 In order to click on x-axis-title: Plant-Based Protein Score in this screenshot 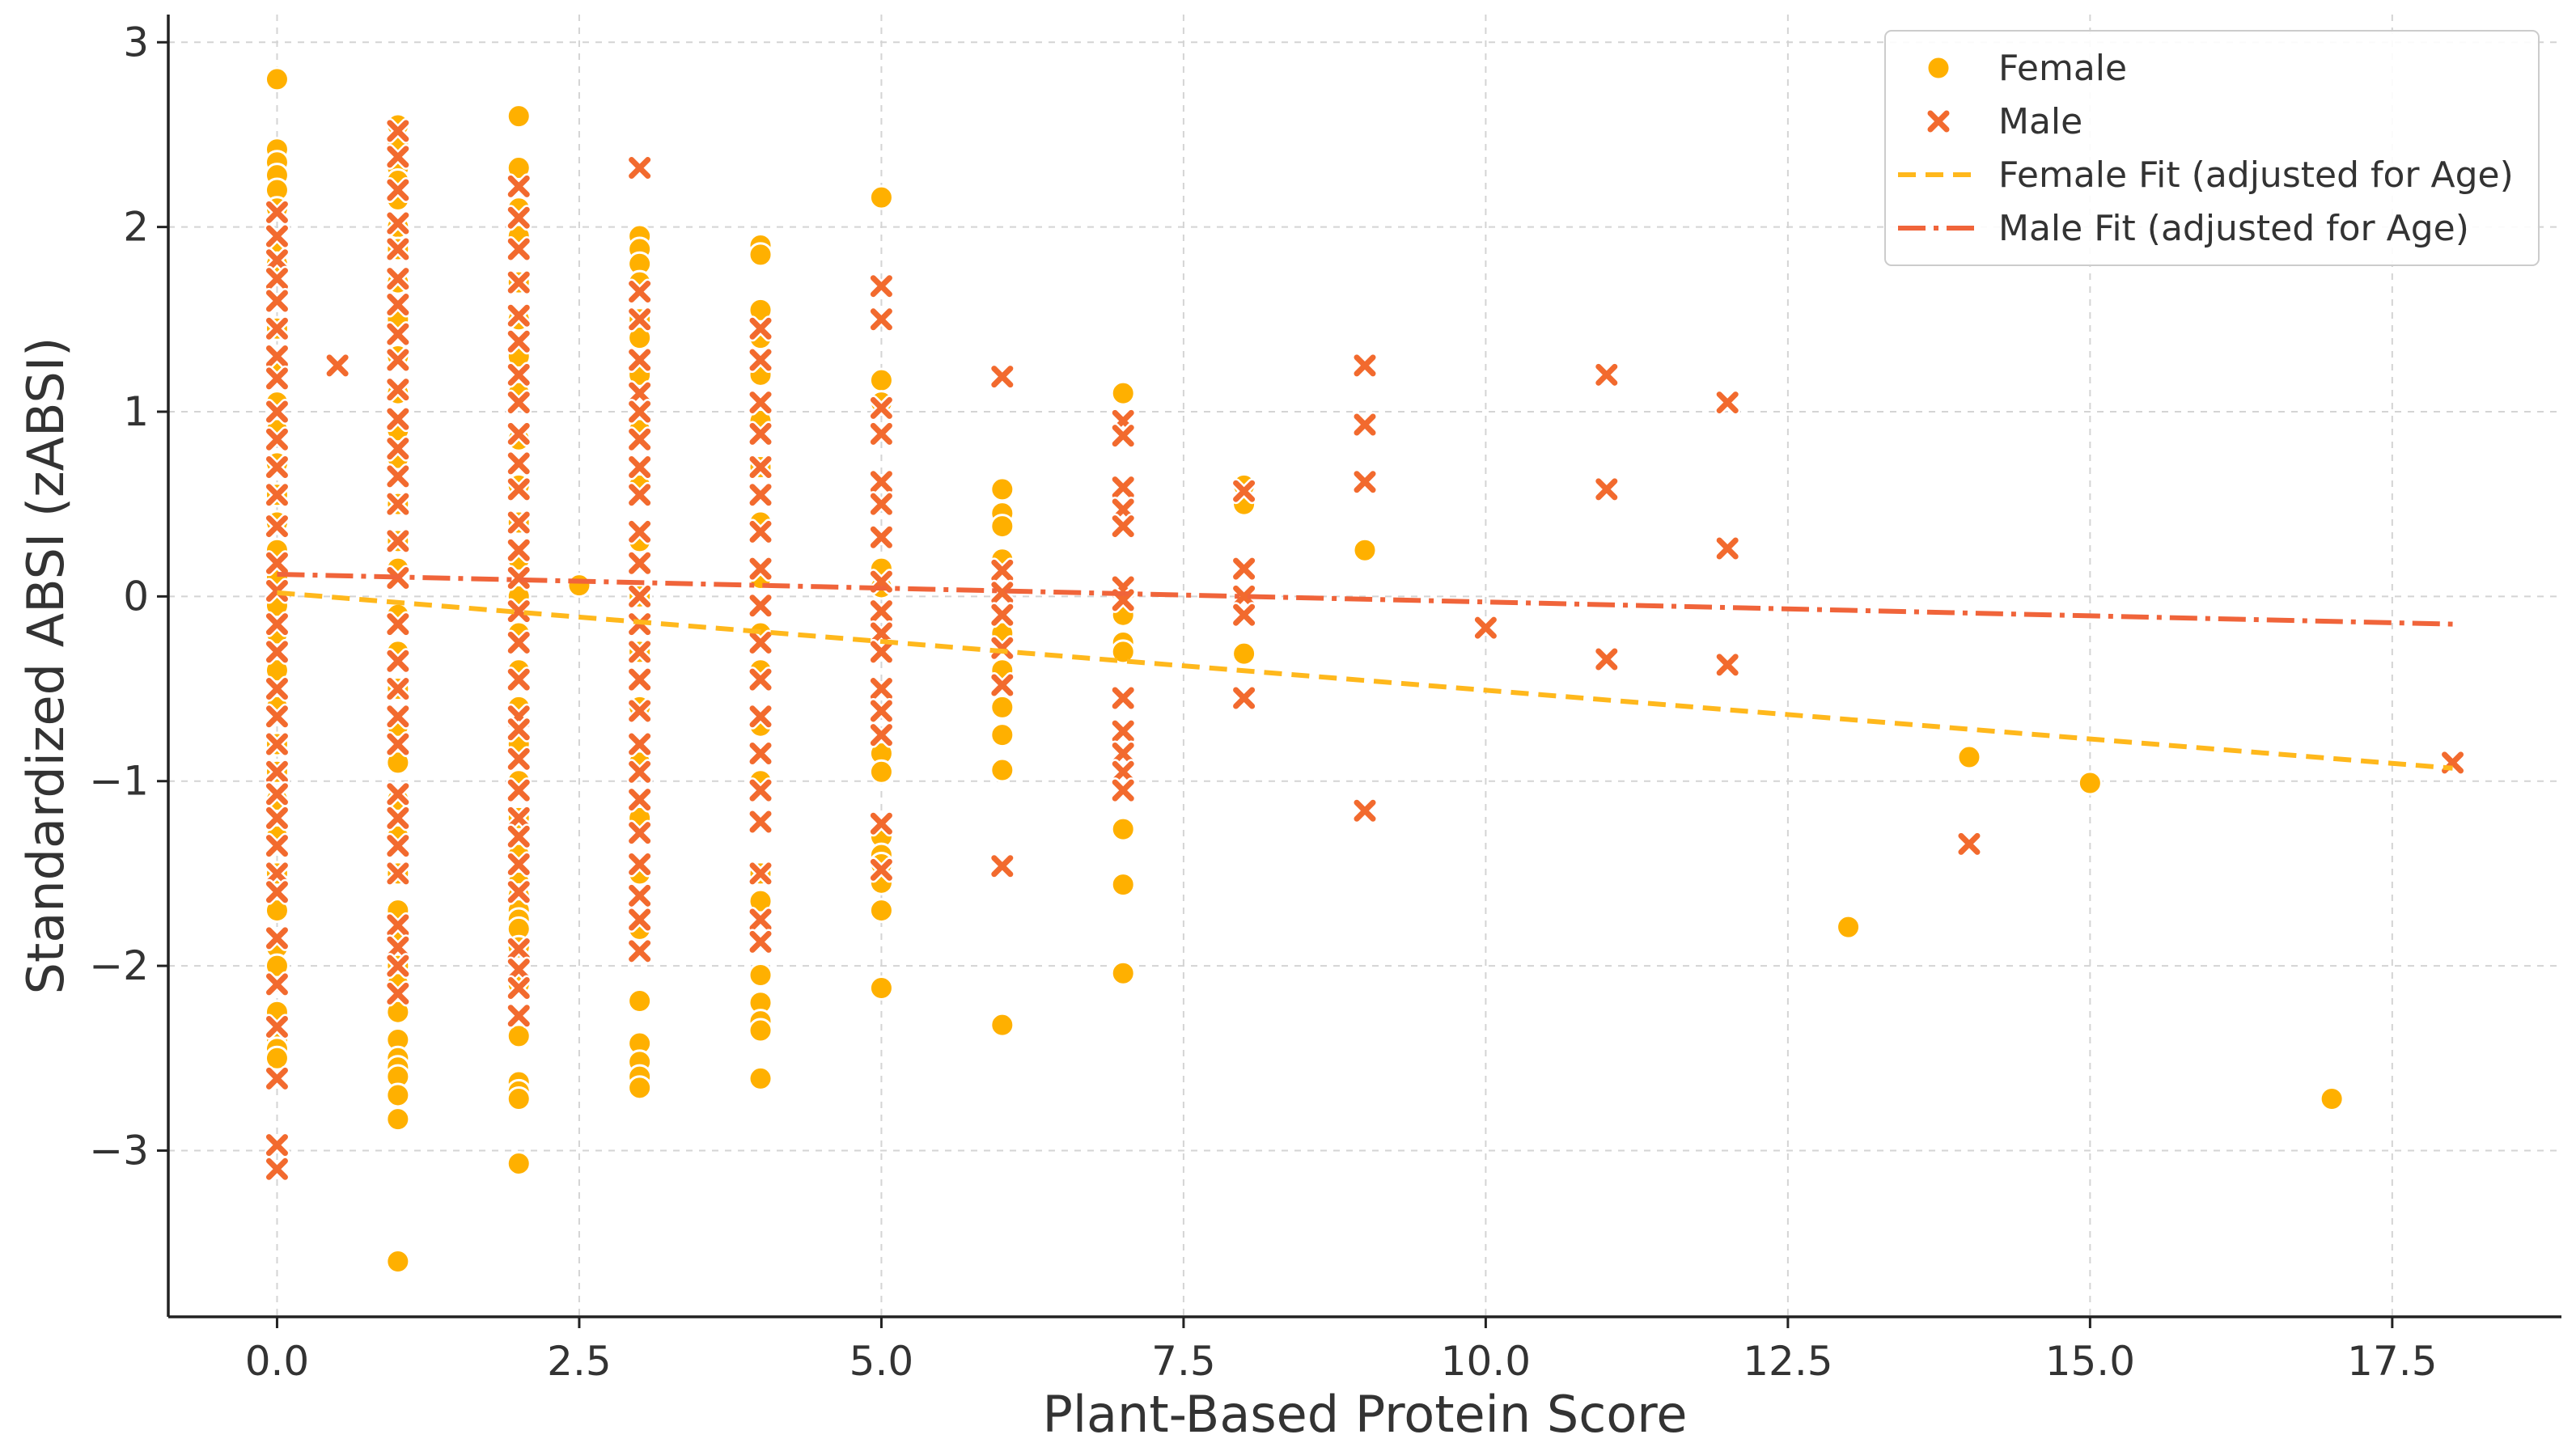, I will do `click(1364, 1414)`.